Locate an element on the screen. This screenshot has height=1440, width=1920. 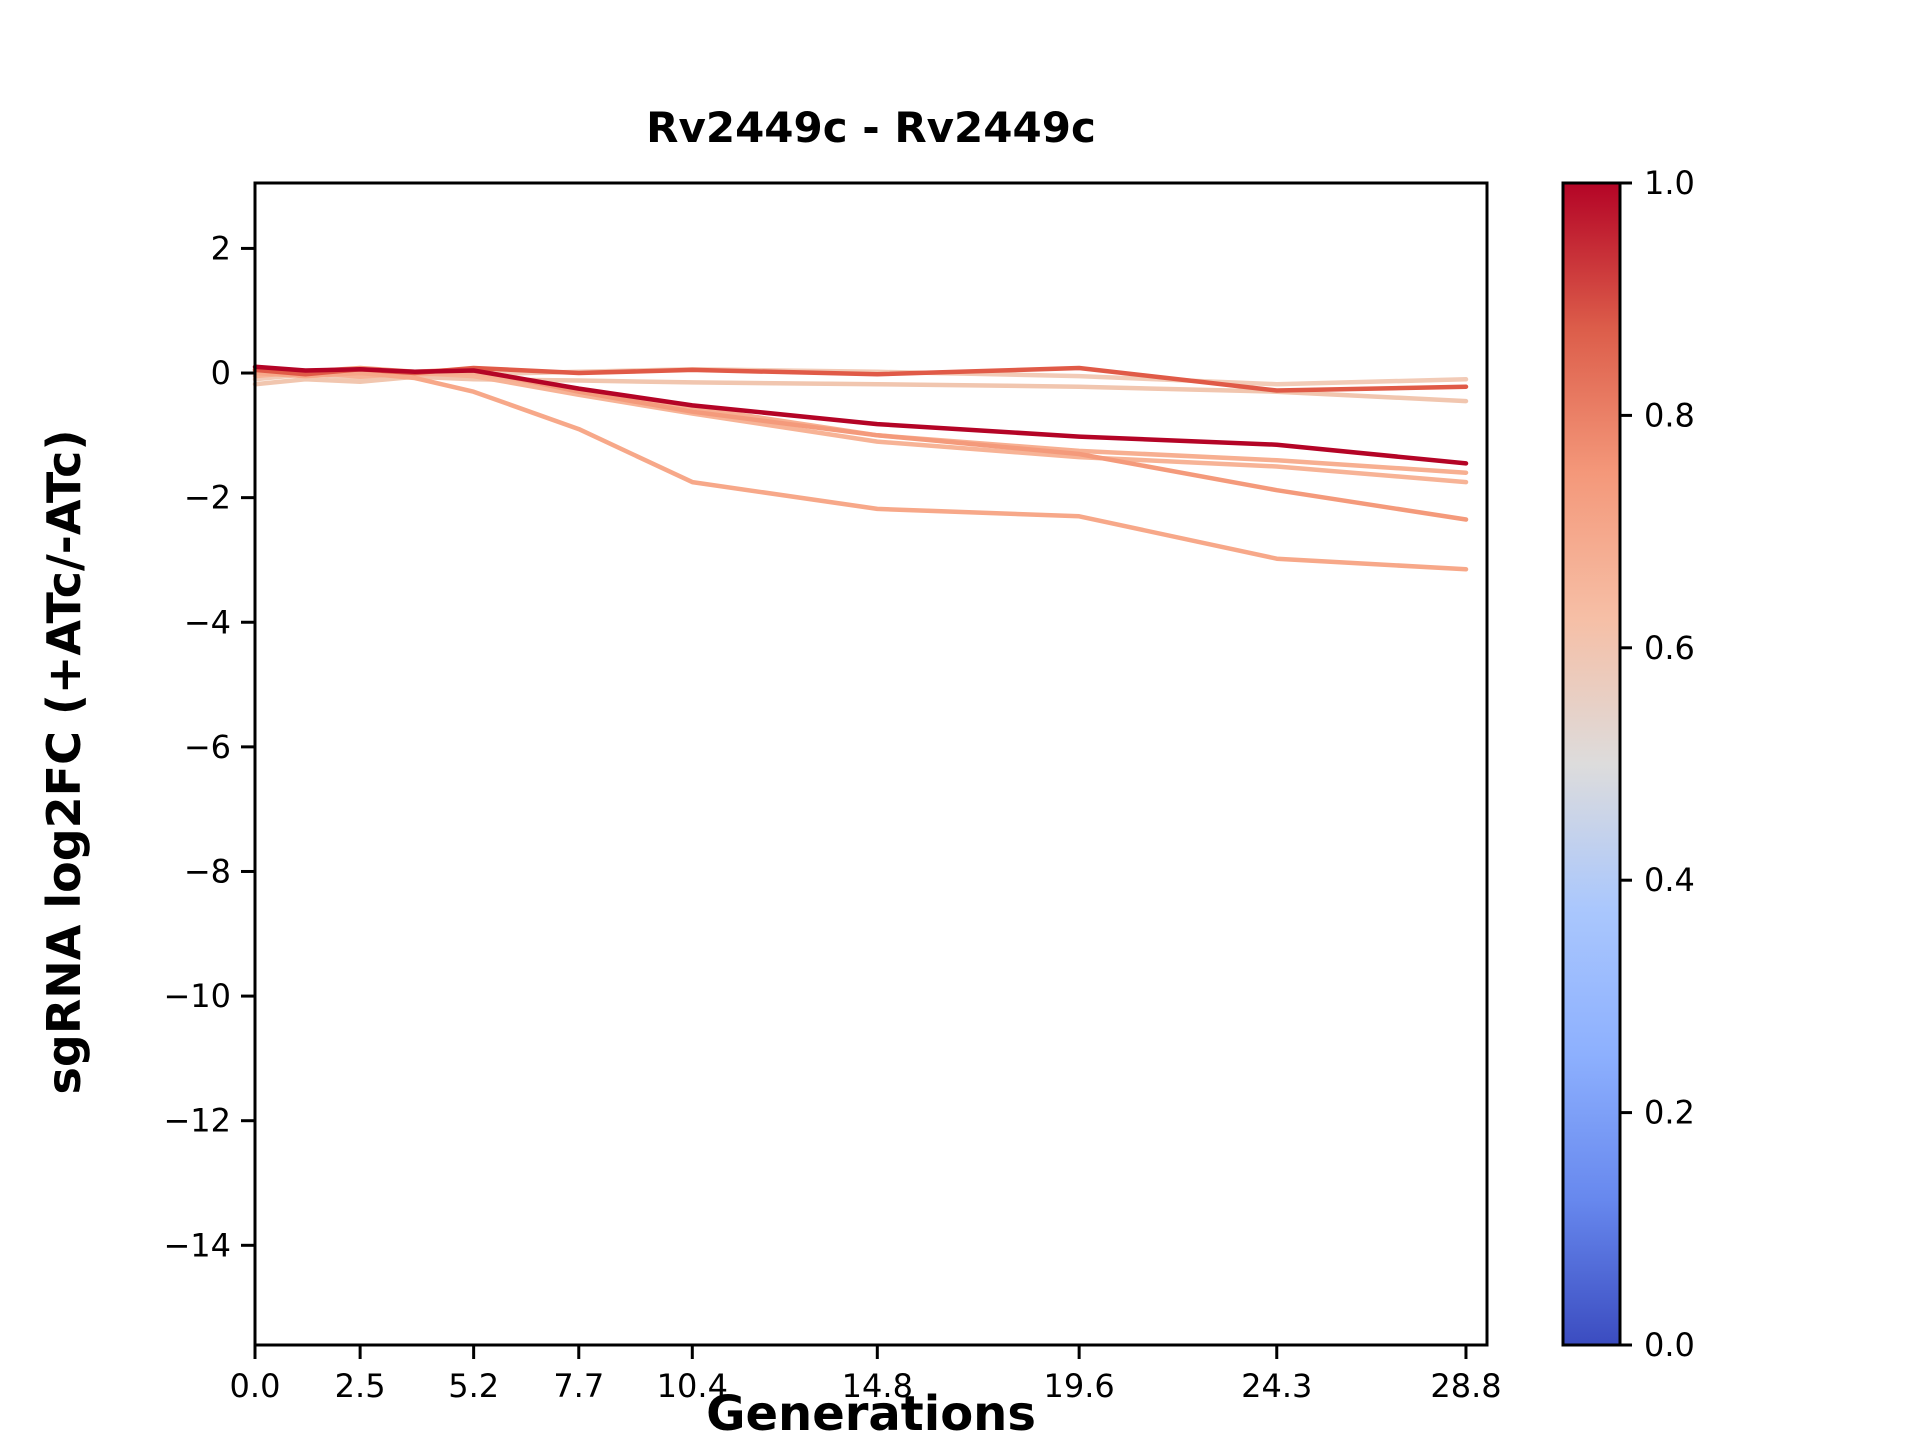
x-tick-label: 5.2 is located at coordinates (473, 1386).